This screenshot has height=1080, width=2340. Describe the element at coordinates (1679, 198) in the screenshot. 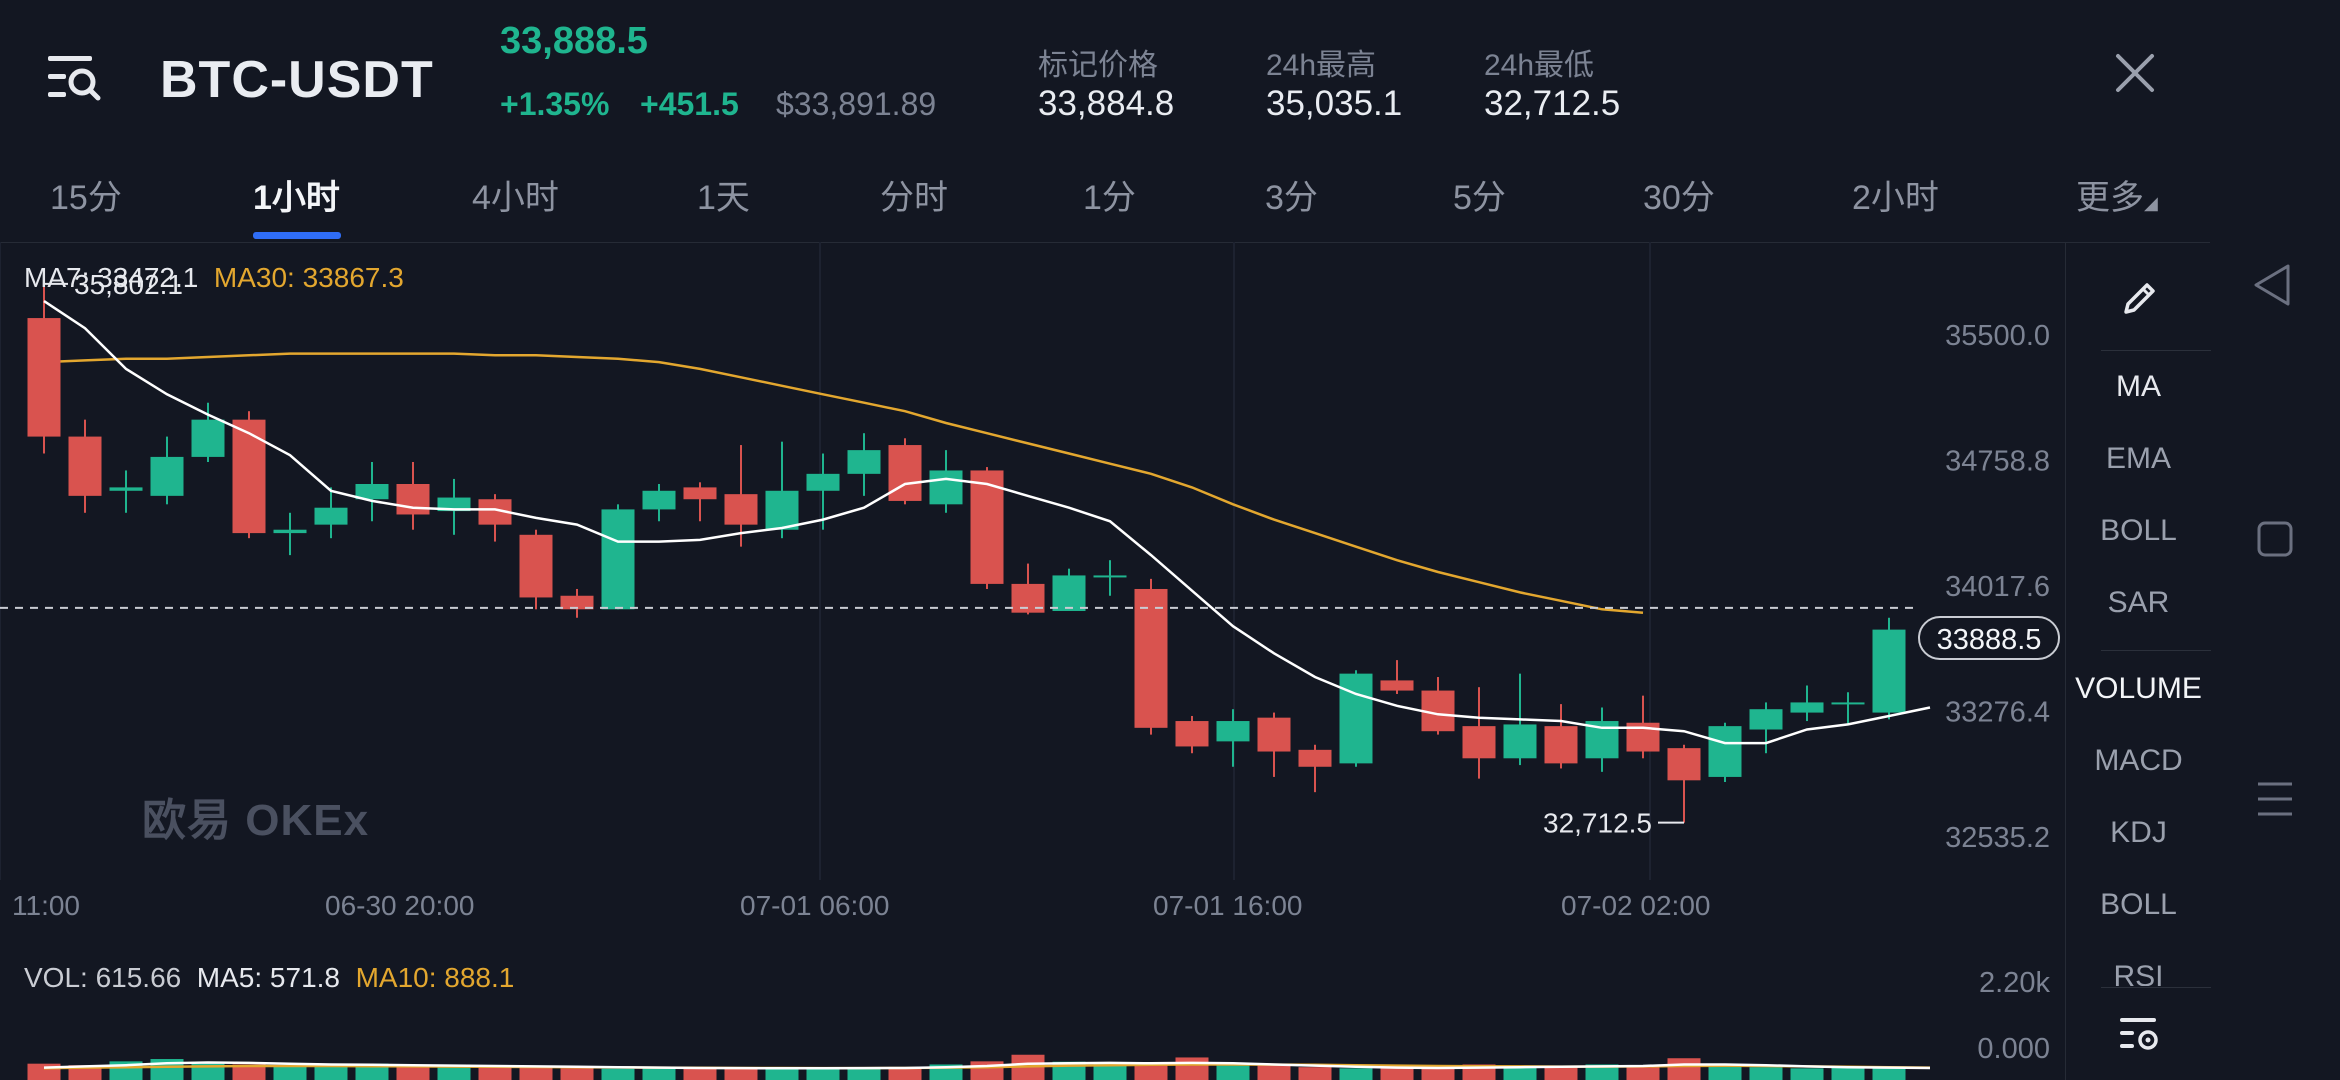

I see `tab-30m: 30分` at that location.